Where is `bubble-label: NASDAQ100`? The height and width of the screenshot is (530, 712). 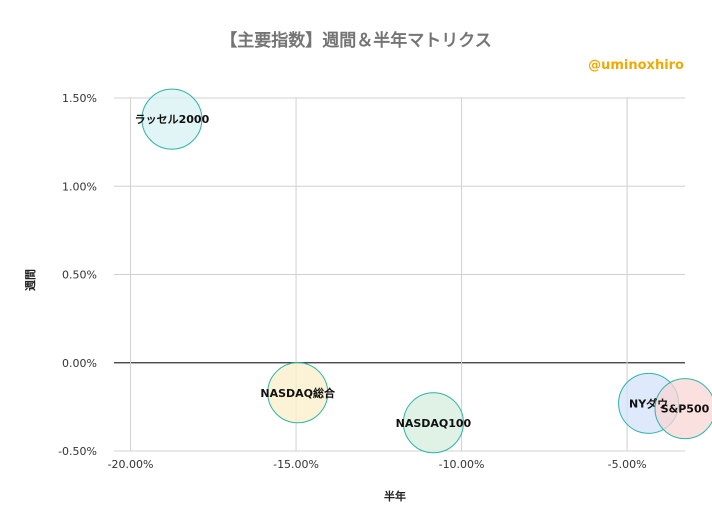
bubble-label: NASDAQ100 is located at coordinates (434, 423).